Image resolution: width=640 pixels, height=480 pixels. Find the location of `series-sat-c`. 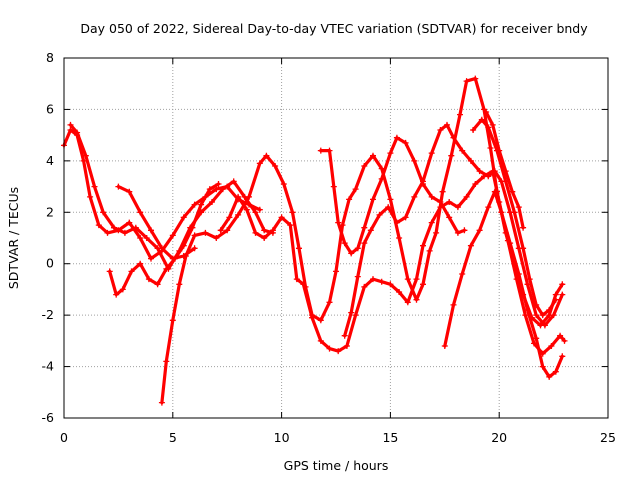

series-sat-c is located at coordinates (164, 239).